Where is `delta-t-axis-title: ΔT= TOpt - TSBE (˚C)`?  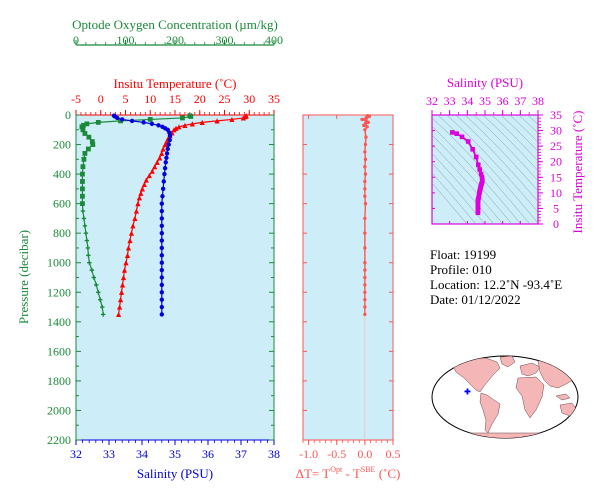 delta-t-axis-title: ΔT= TOpt - TSBE (˚C) is located at coordinates (348, 473).